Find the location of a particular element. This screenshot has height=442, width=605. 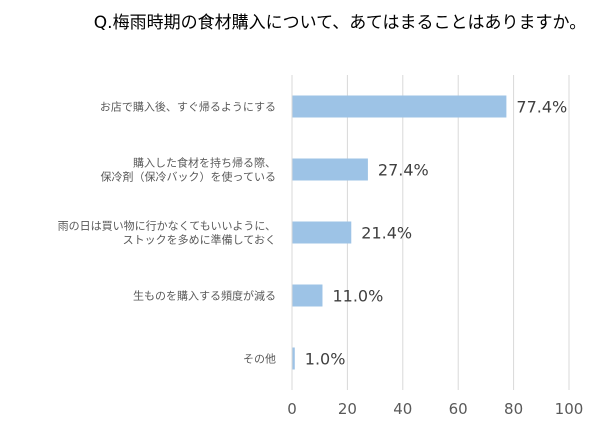

data-label: 21.4% is located at coordinates (386, 233).